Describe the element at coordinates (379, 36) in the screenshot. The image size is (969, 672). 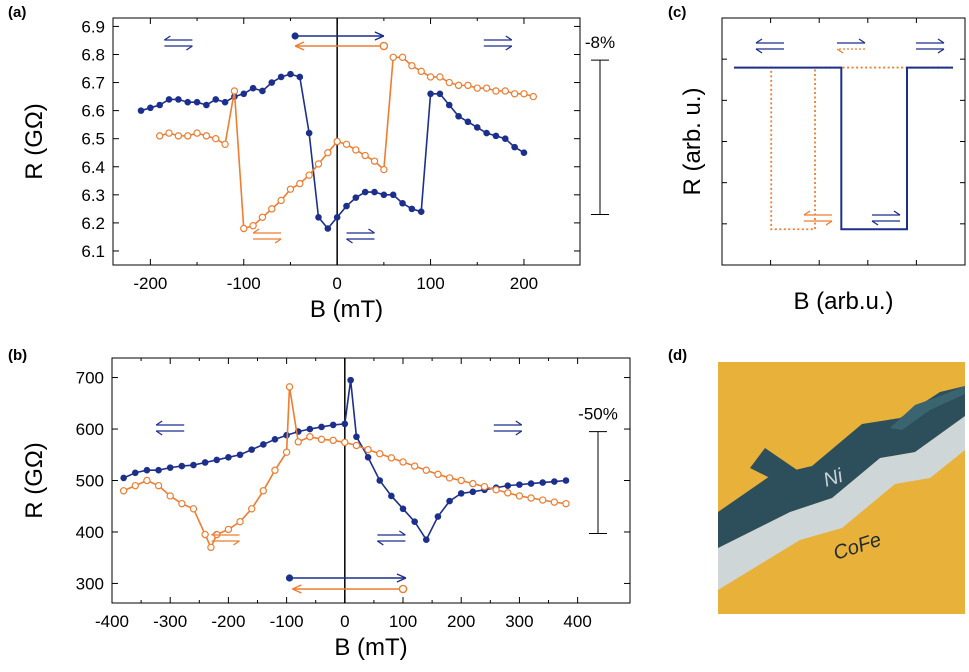
I see `sweep-arrow-up-a-head` at that location.